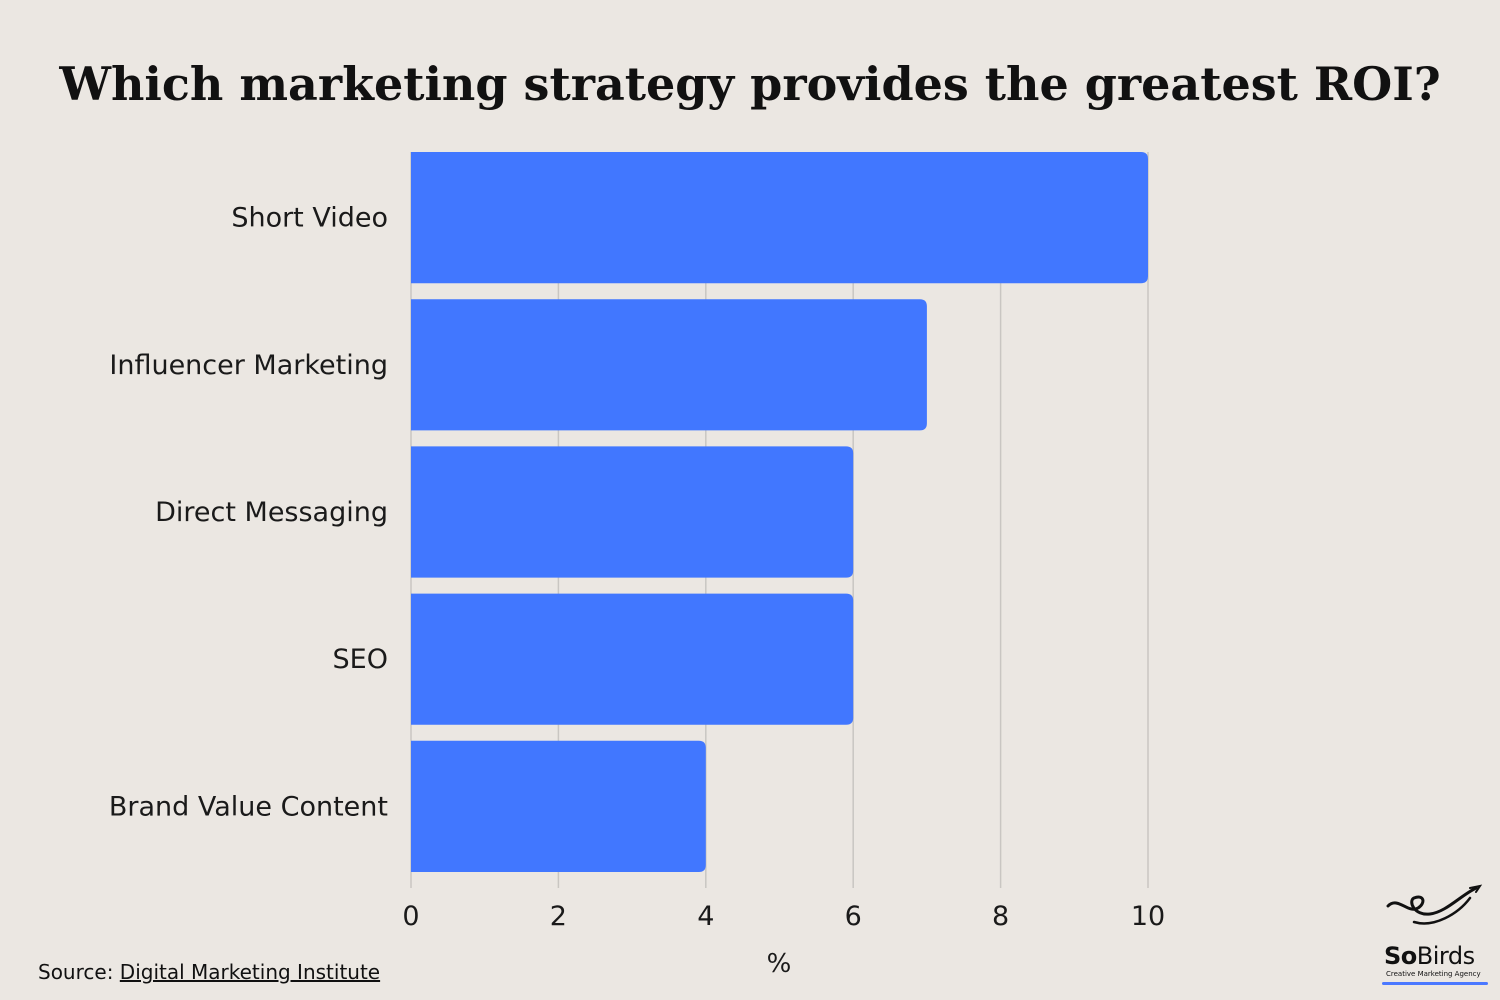 The width and height of the screenshot is (1500, 1000). What do you see at coordinates (1000, 916) in the screenshot?
I see `x-tick-label: 8` at bounding box center [1000, 916].